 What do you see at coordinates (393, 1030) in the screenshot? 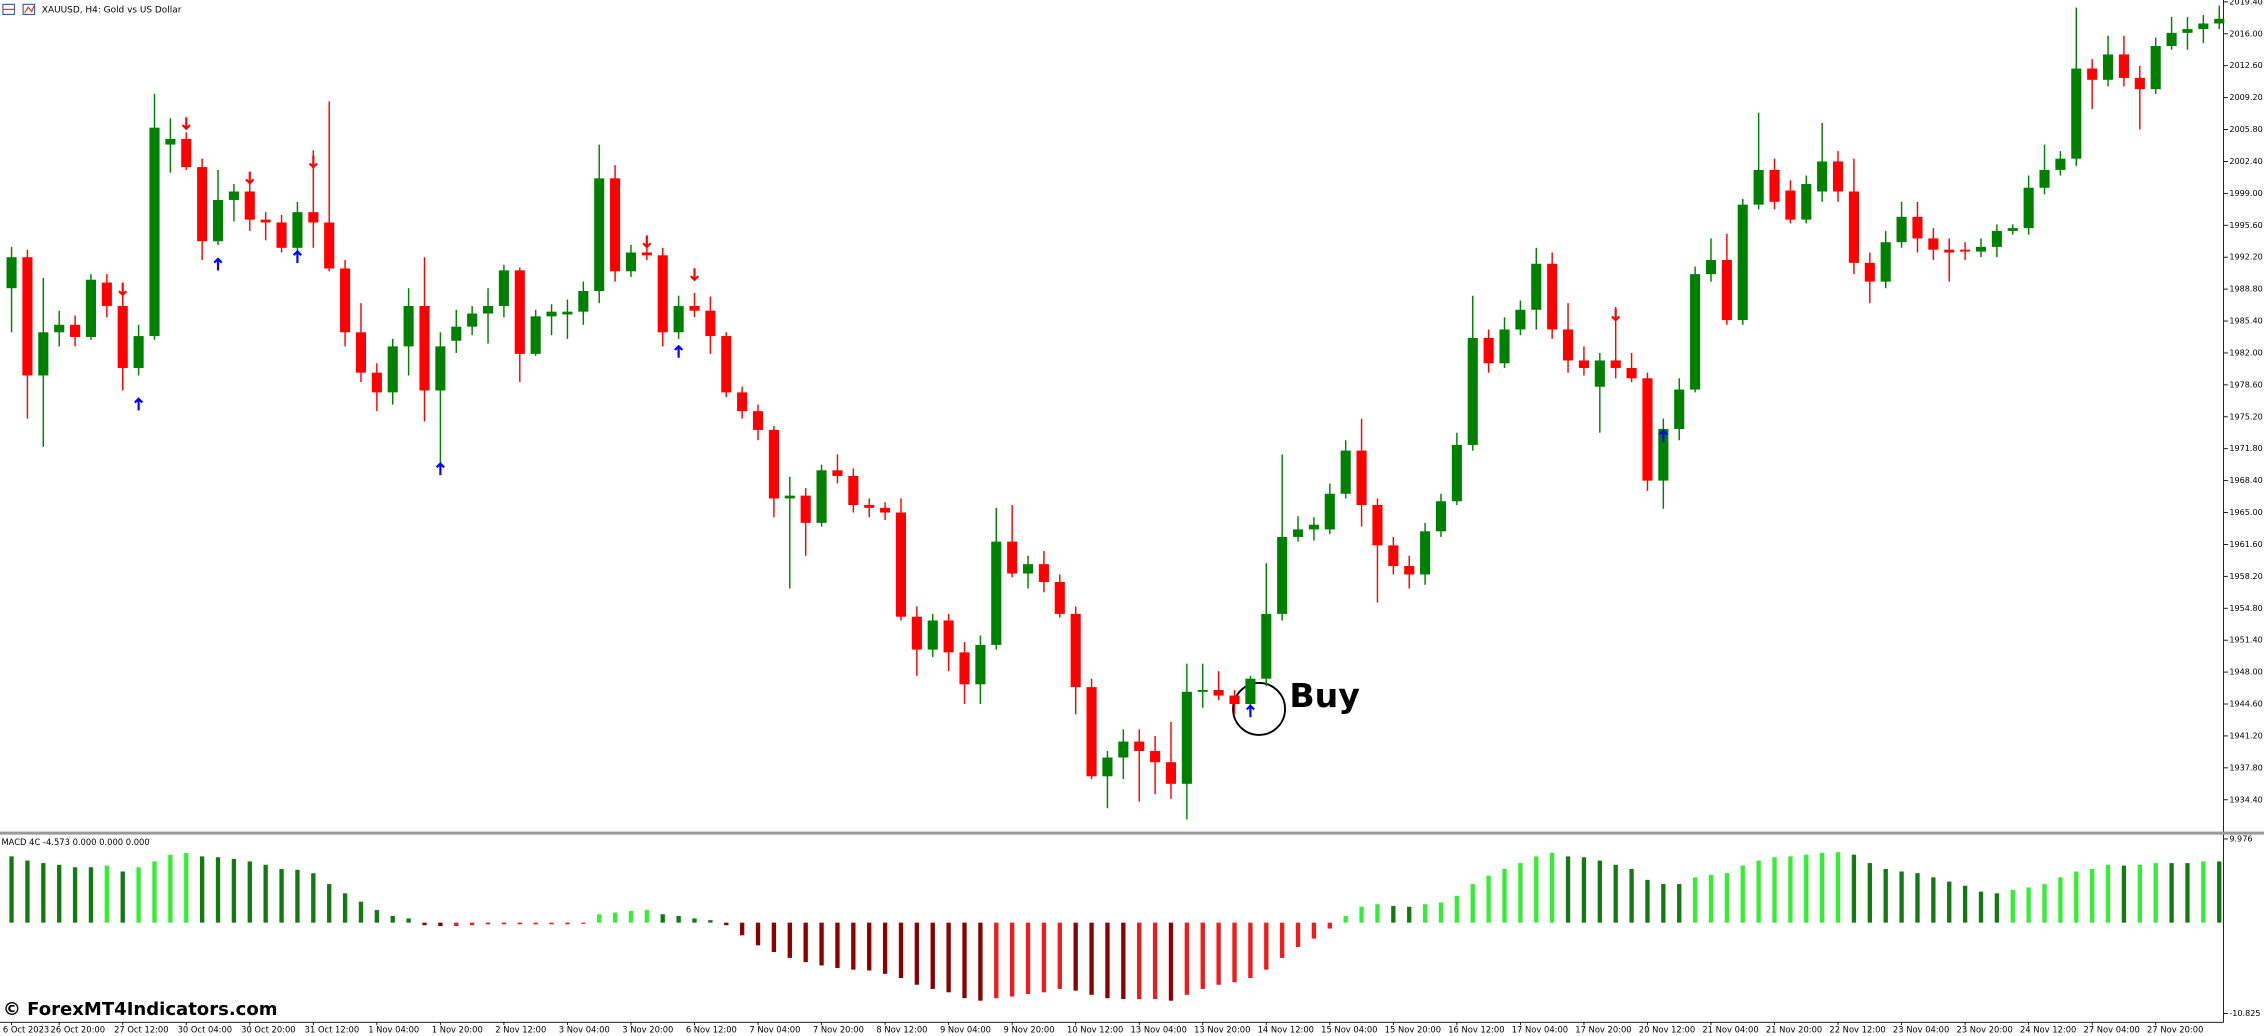
I see `time-tick-label: 1 Nov 04:00` at bounding box center [393, 1030].